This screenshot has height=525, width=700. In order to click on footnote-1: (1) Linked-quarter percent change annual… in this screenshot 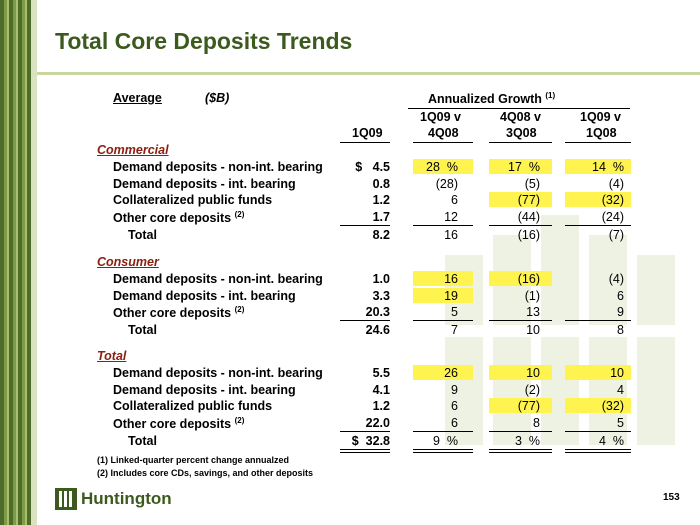, I will do `click(193, 460)`.